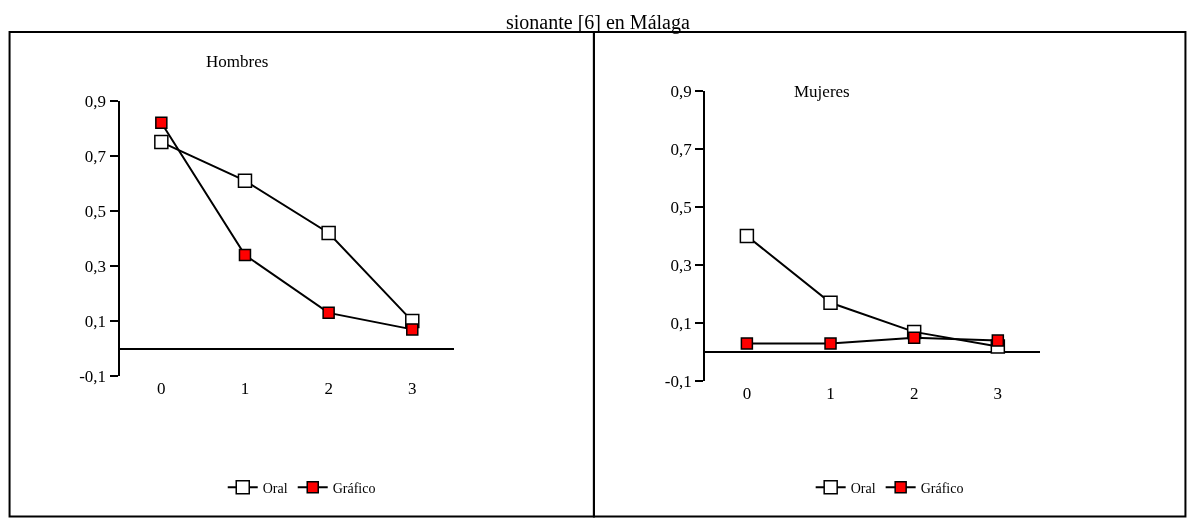 Image resolution: width=1195 pixels, height=529 pixels. I want to click on chart-title: Hombres, so click(237, 61).